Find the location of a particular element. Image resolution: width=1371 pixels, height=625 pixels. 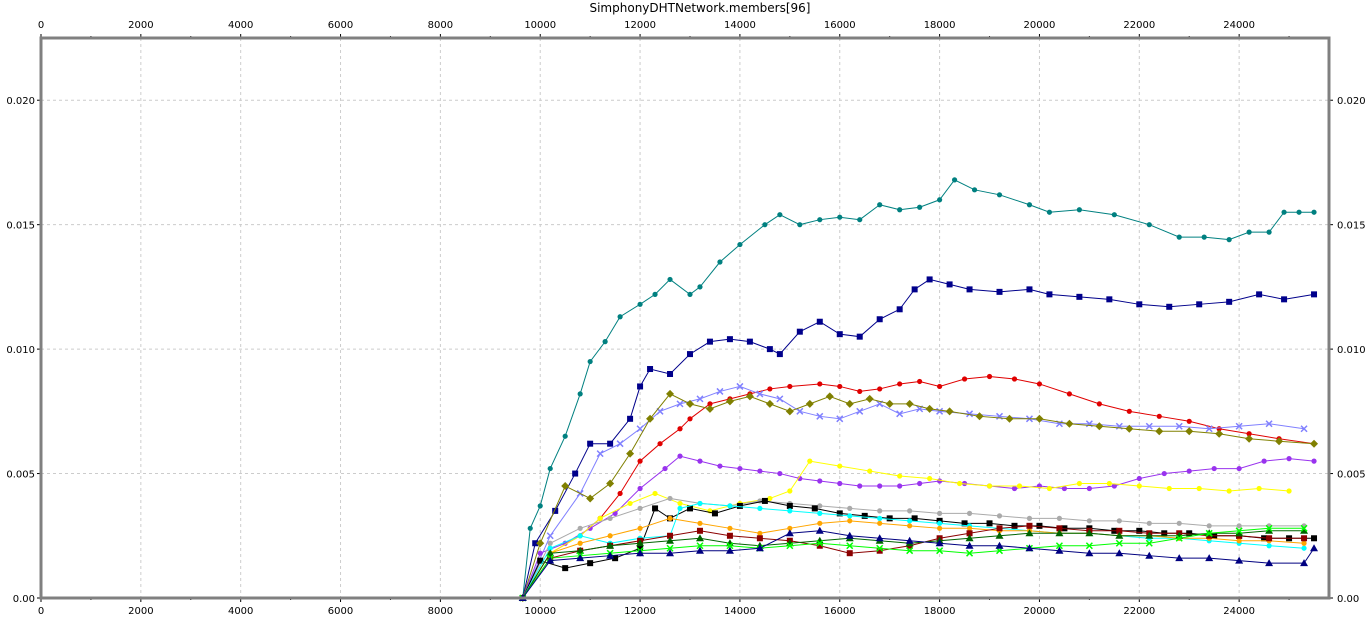

x-tick-label: 10000 is located at coordinates (540, 611).